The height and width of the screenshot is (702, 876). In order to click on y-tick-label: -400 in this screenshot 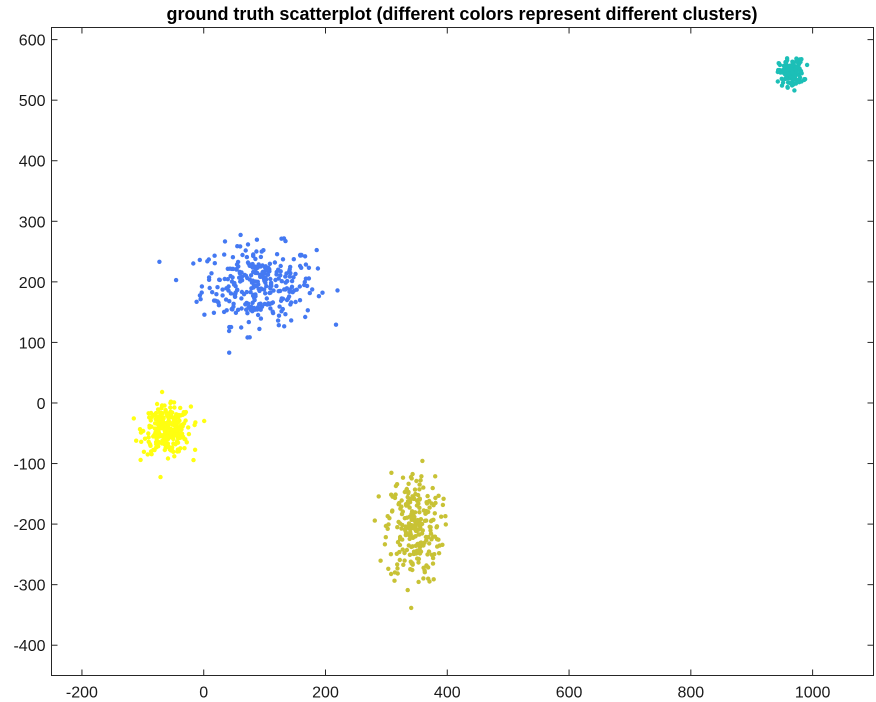, I will do `click(29, 646)`.